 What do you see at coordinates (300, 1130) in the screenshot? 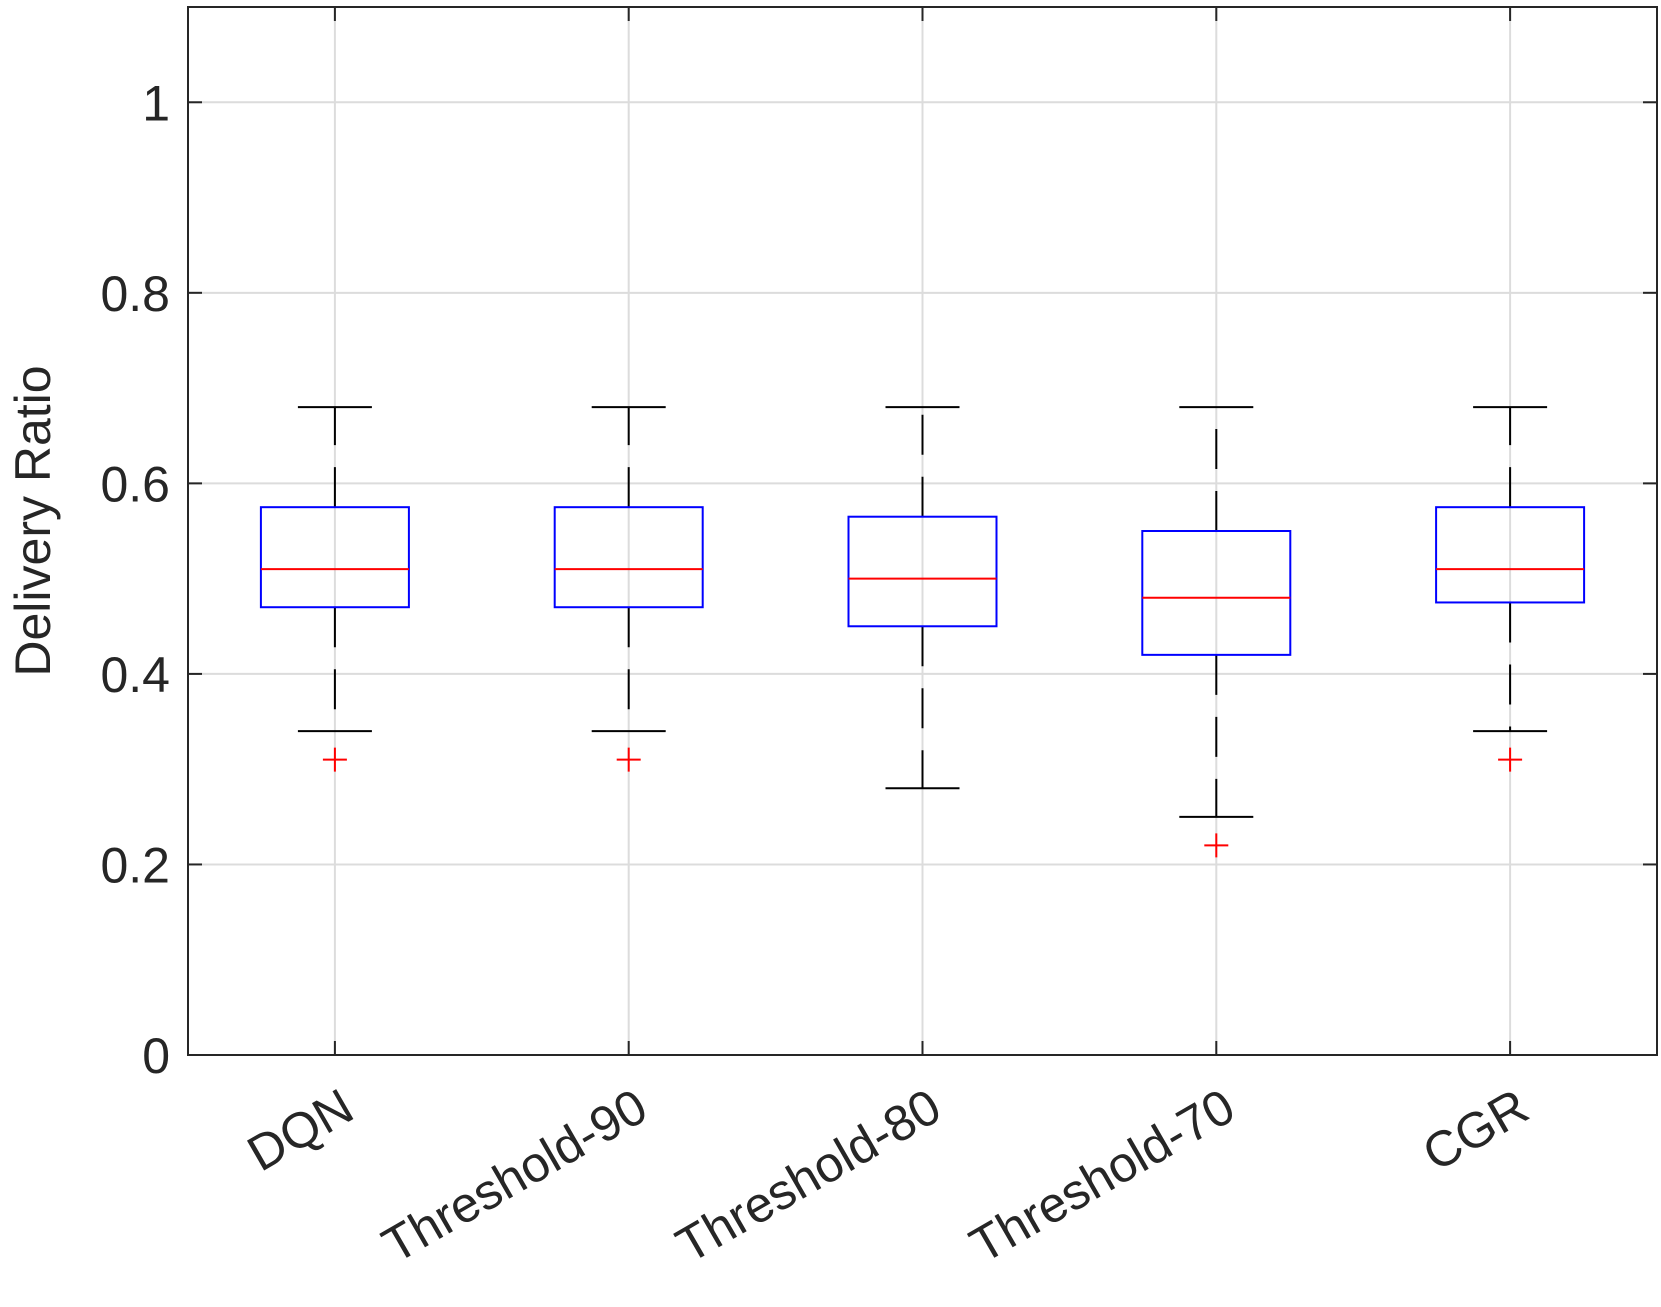
I see `x-tick-label: DQN` at bounding box center [300, 1130].